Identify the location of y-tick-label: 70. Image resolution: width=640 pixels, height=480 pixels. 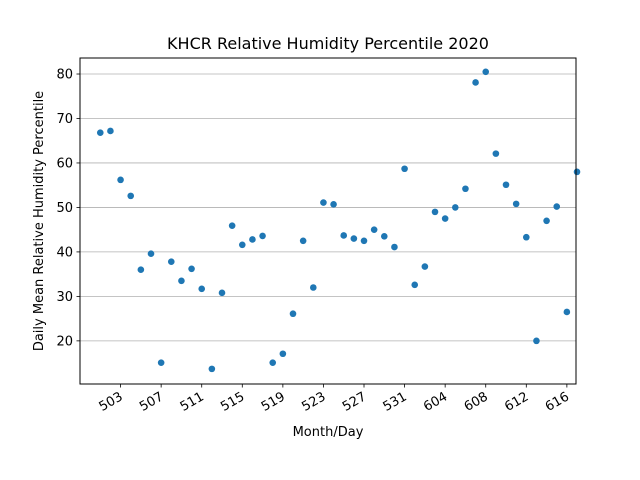
(64, 119).